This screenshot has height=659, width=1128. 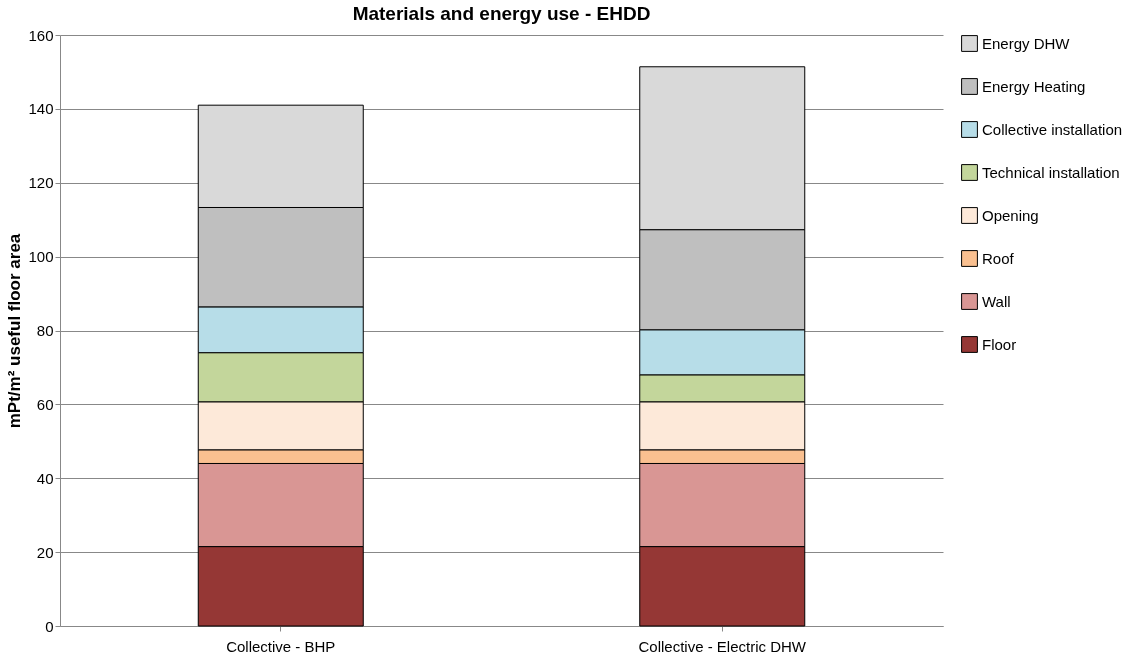 I want to click on chart-title: Materials and energy use - EHDD, so click(x=501, y=13).